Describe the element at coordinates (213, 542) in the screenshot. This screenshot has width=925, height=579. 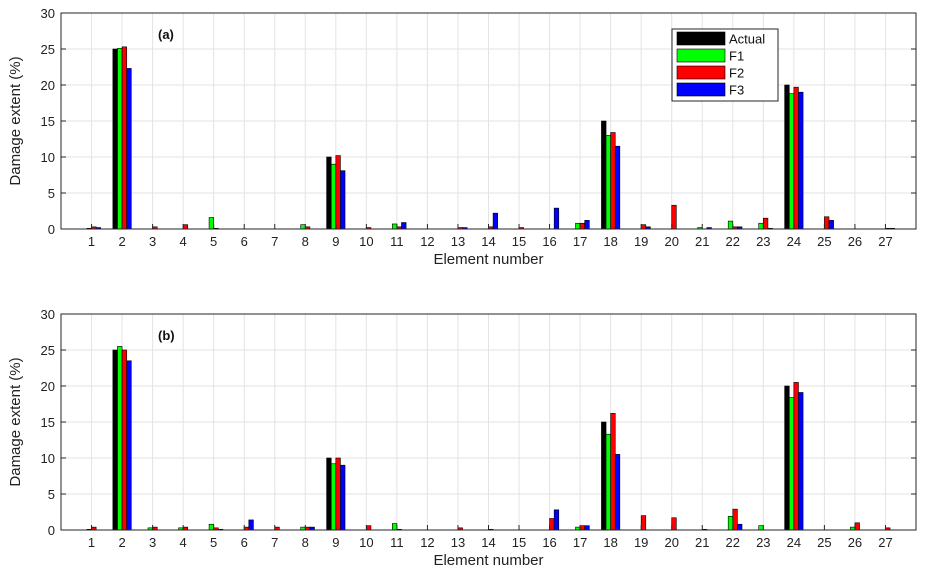
I see `x-tick-label: 5` at that location.